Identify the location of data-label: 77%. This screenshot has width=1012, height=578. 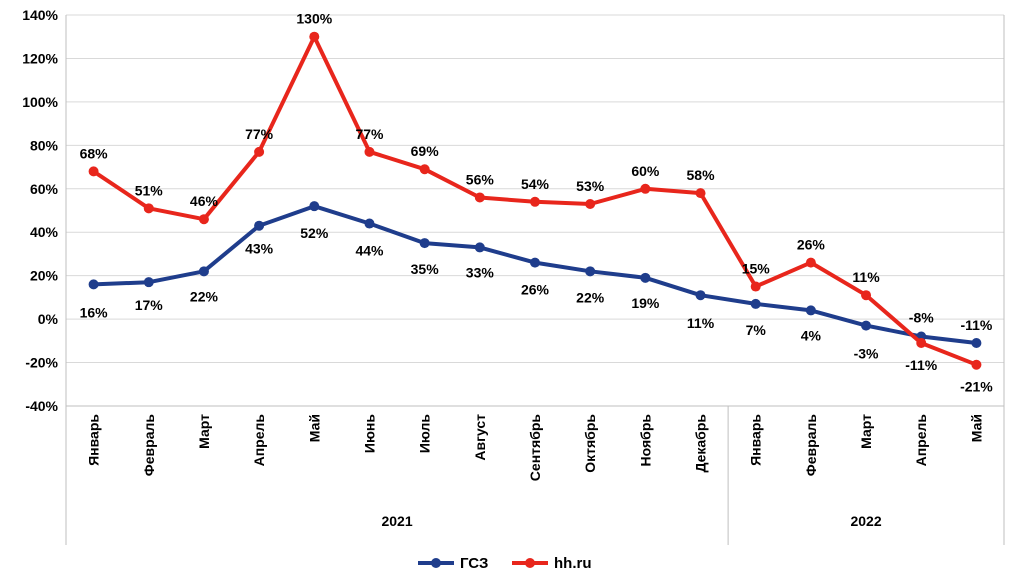
(369, 134).